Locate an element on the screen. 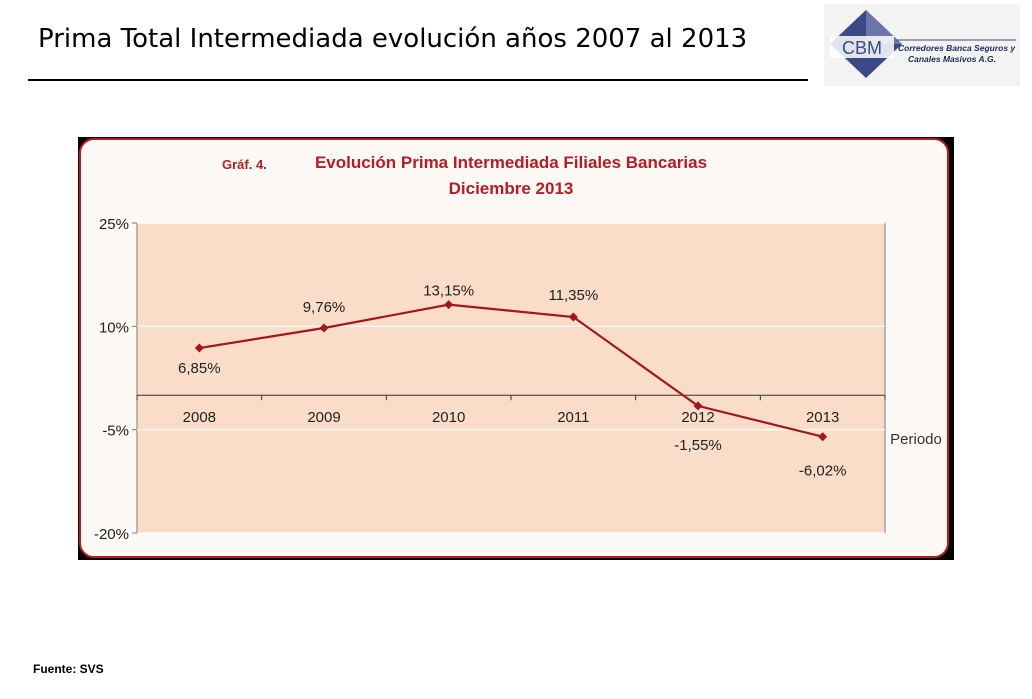  source-note: Fuente: SVS is located at coordinates (68, 669).